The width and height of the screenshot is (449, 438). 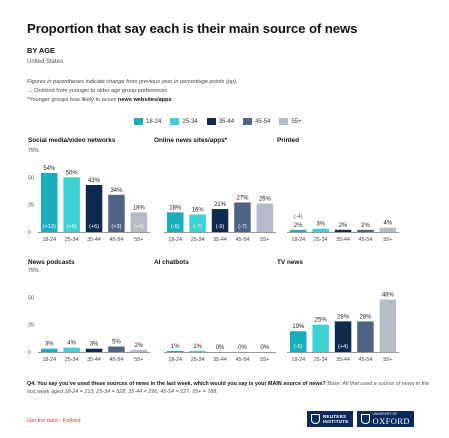 What do you see at coordinates (72, 227) in the screenshot?
I see `change-label: (+6)` at bounding box center [72, 227].